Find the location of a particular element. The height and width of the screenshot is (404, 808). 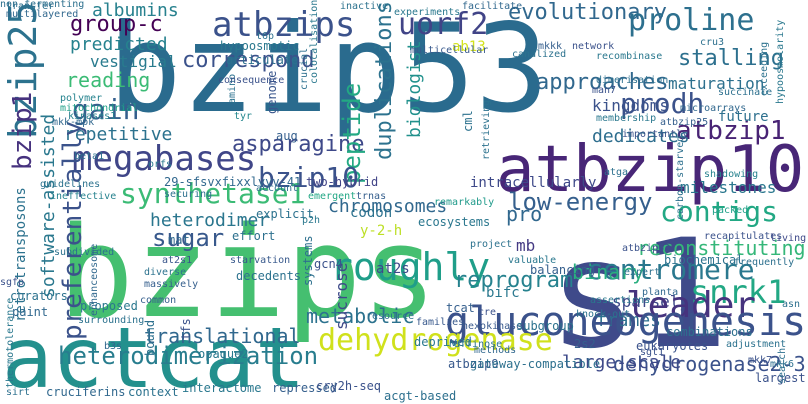

word: ab13 is located at coordinates (469, 47).